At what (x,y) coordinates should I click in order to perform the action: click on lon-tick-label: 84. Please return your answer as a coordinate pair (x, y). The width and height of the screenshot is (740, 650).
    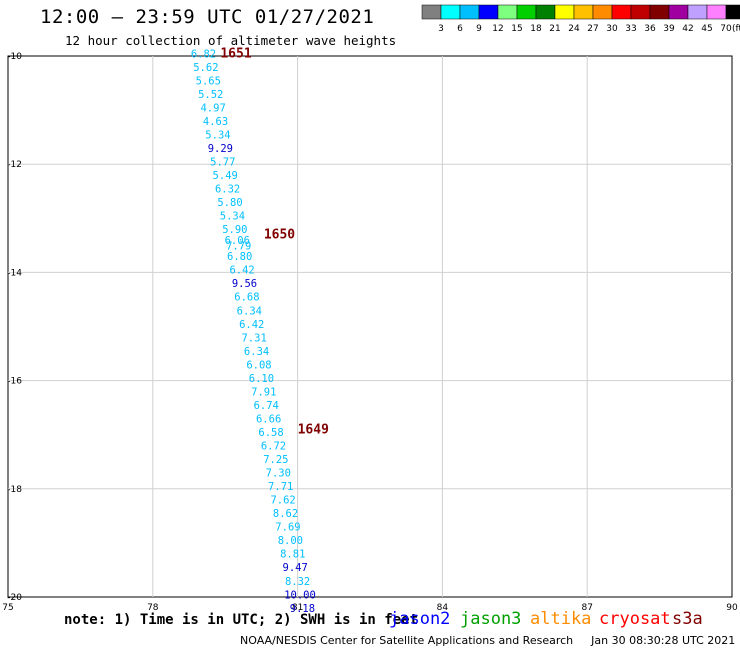
    Looking at the image, I should click on (443, 608).